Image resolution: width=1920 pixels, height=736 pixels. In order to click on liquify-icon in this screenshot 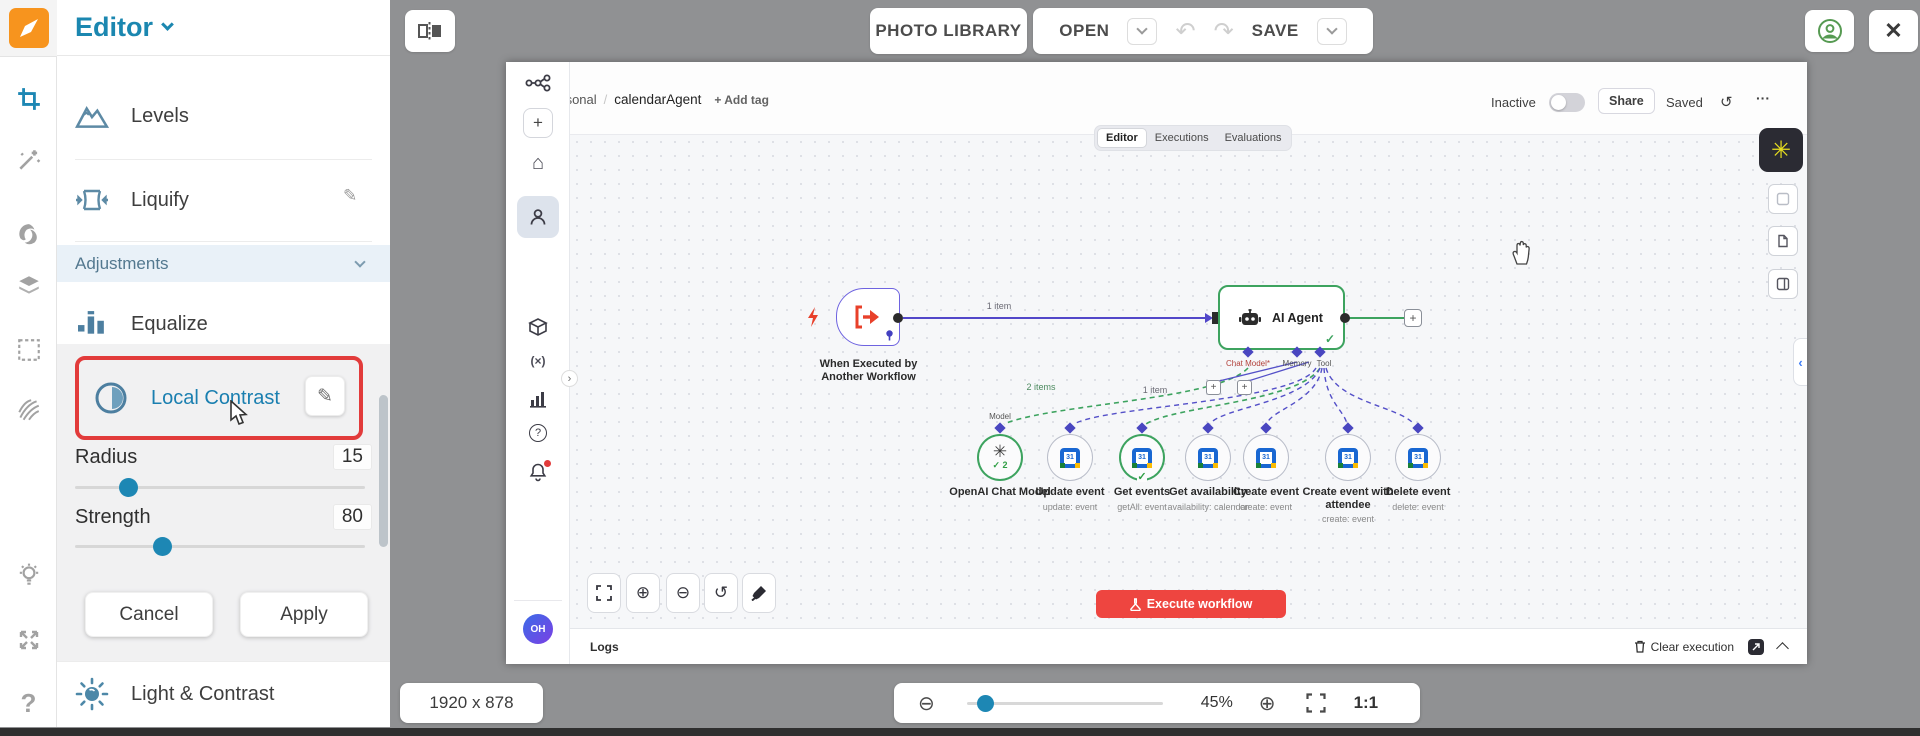, I will do `click(92, 200)`.